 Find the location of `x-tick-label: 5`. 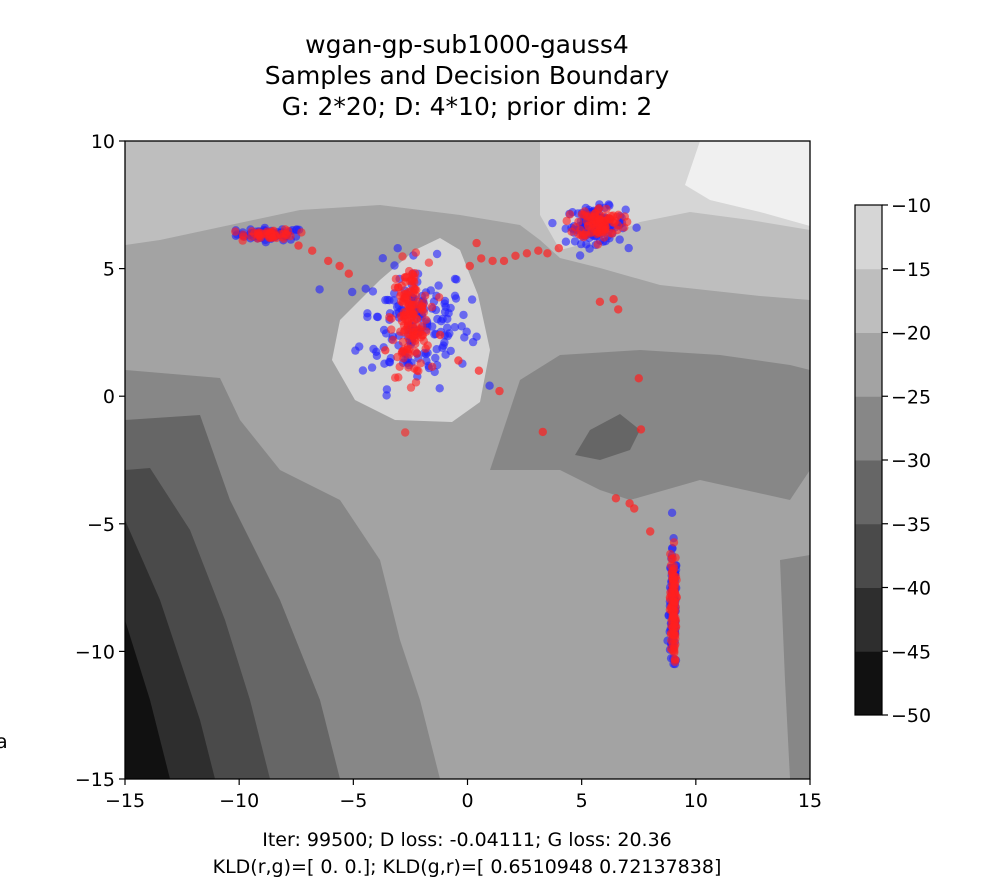

x-tick-label: 5 is located at coordinates (582, 801).